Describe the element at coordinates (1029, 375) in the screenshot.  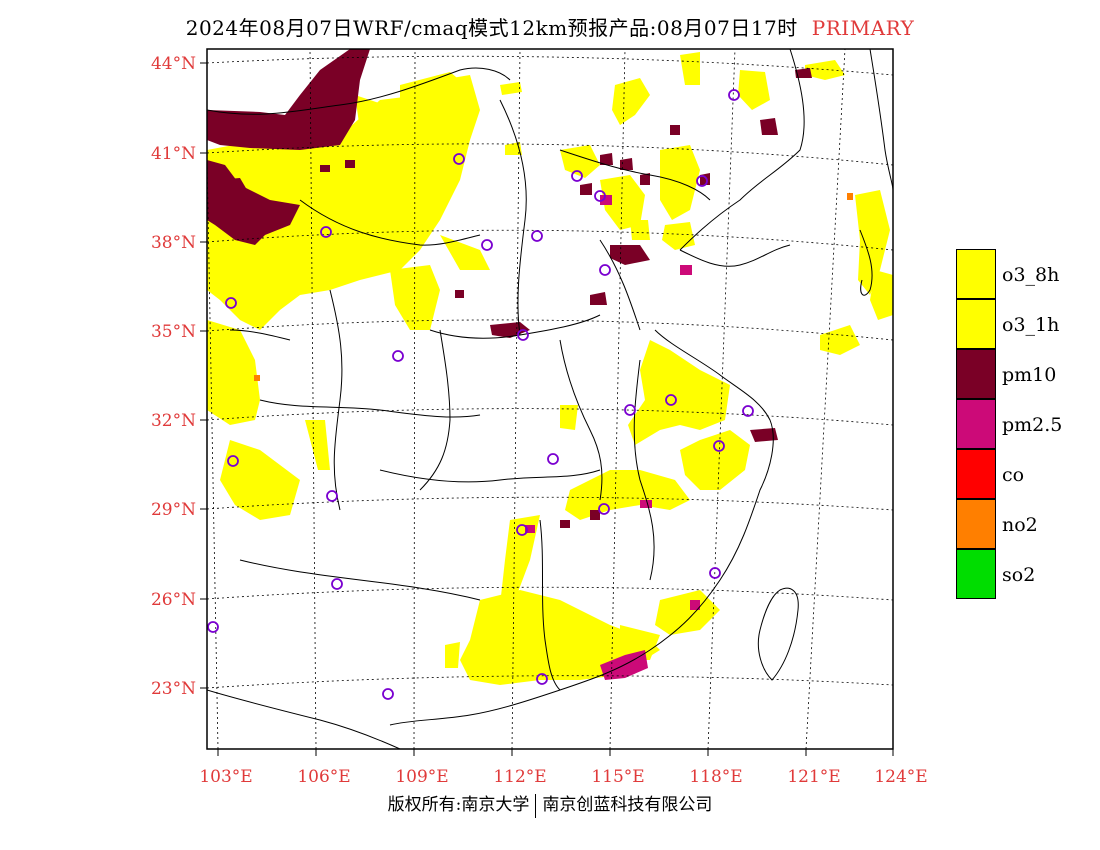
I see `legend-label: pm10` at that location.